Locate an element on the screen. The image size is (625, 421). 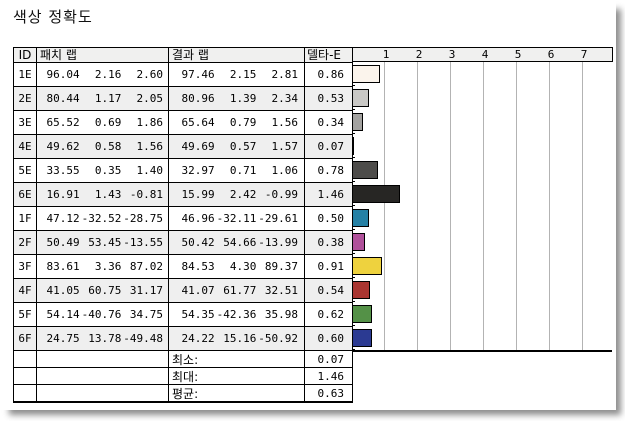
cell-patch-lab: 49.62 0.58 1.56 is located at coordinates (102, 146).